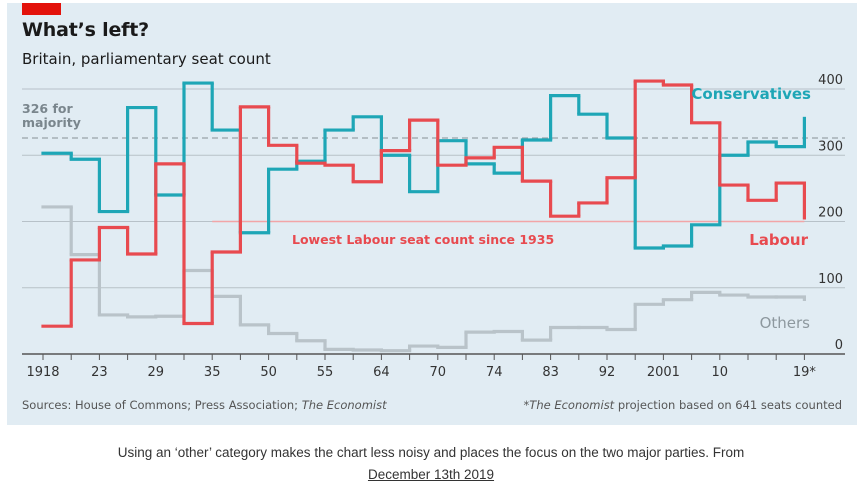 This screenshot has height=487, width=862. Describe the element at coordinates (607, 372) in the screenshot. I see `x-tick-label: 92` at that location.